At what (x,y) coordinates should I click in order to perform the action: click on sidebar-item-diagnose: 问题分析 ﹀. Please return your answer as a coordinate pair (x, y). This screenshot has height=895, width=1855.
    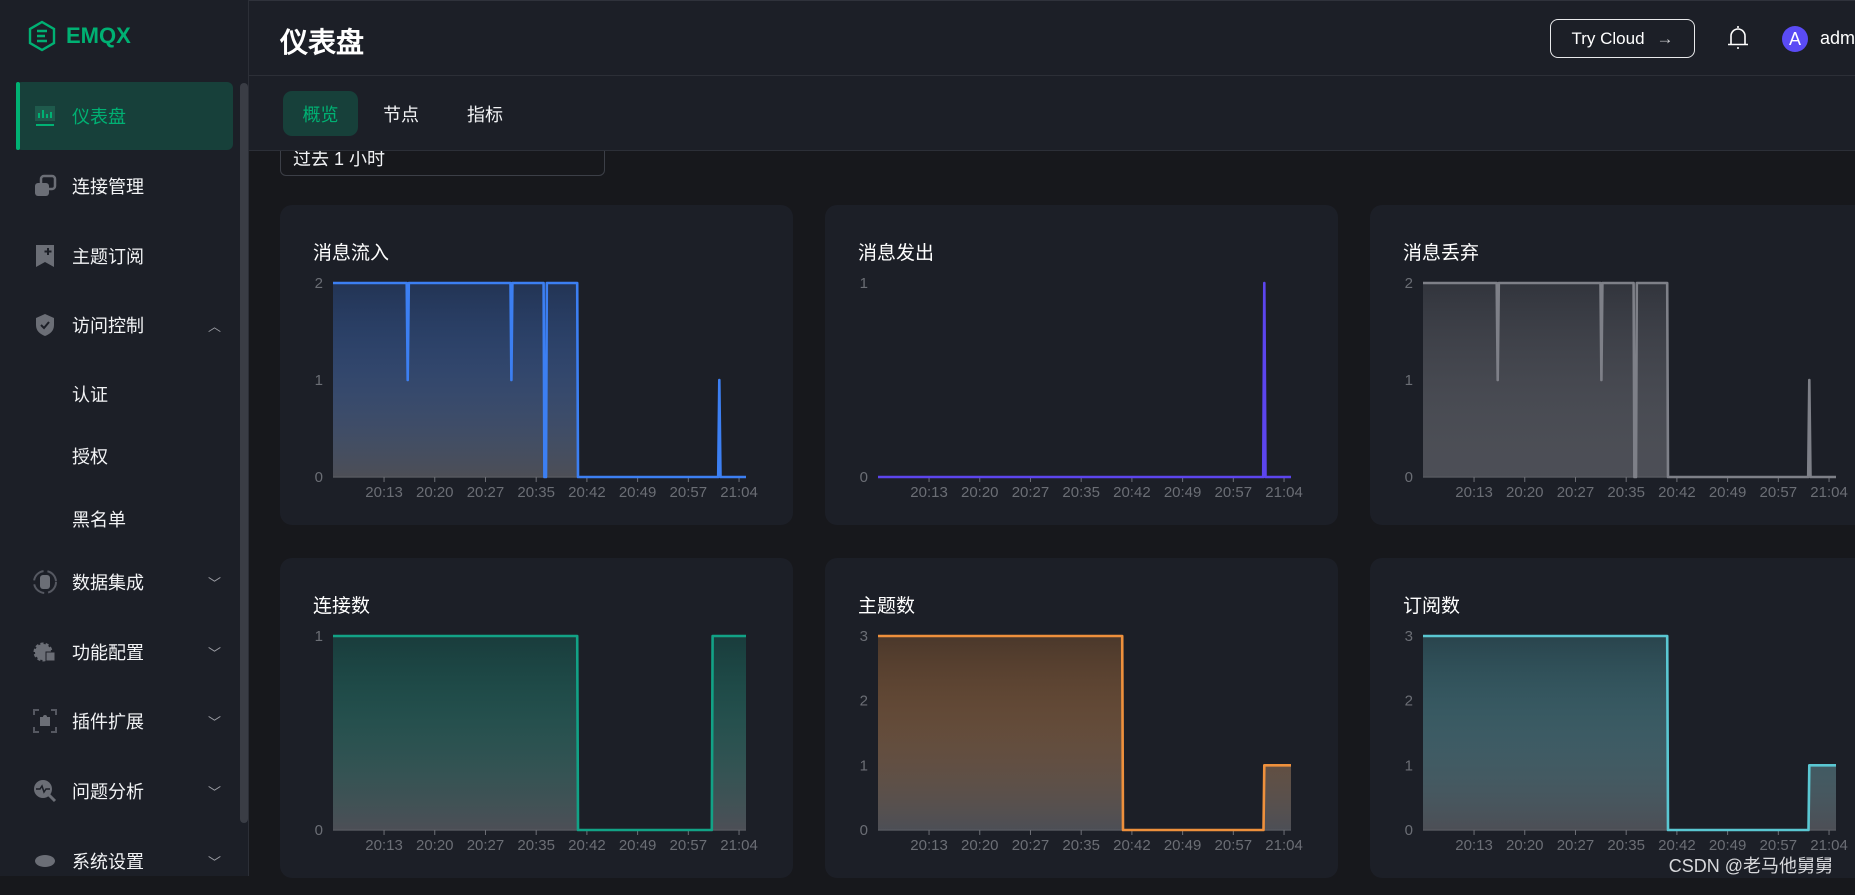
    Looking at the image, I should click on (124, 791).